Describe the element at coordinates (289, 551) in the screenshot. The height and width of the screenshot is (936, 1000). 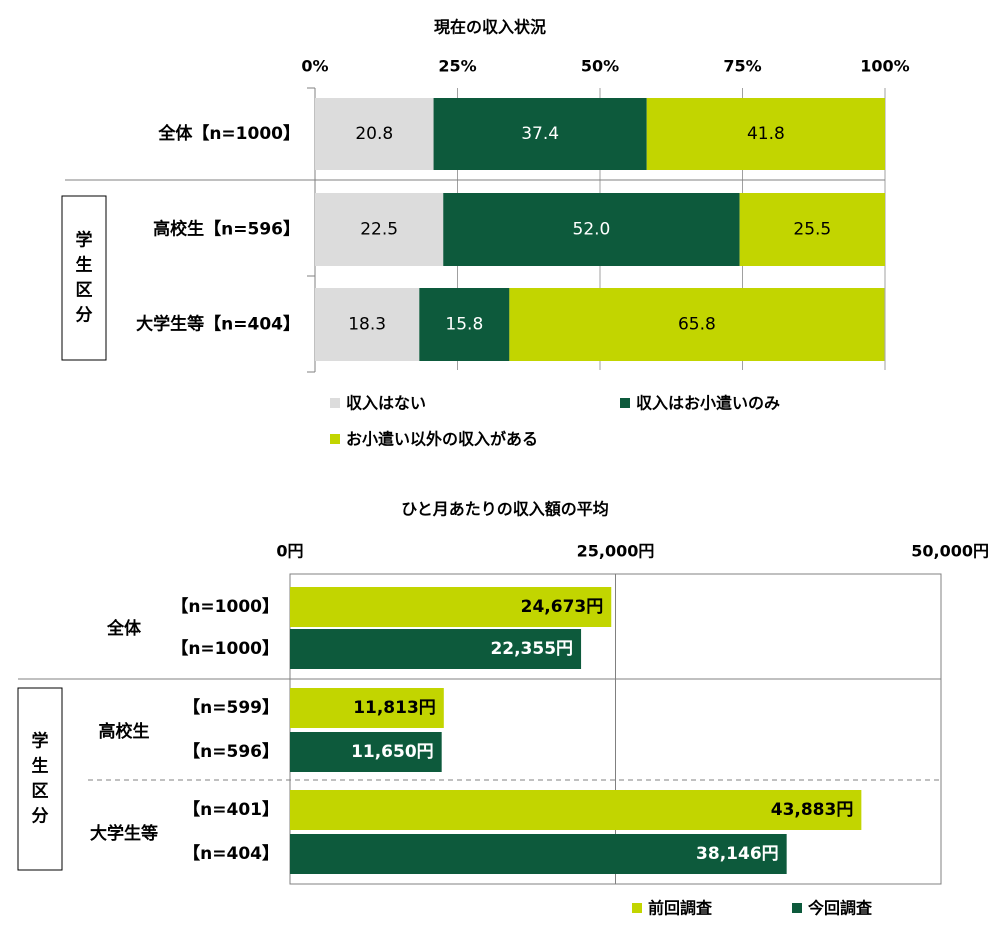
I see `chart2-x-tick: 0円` at that location.